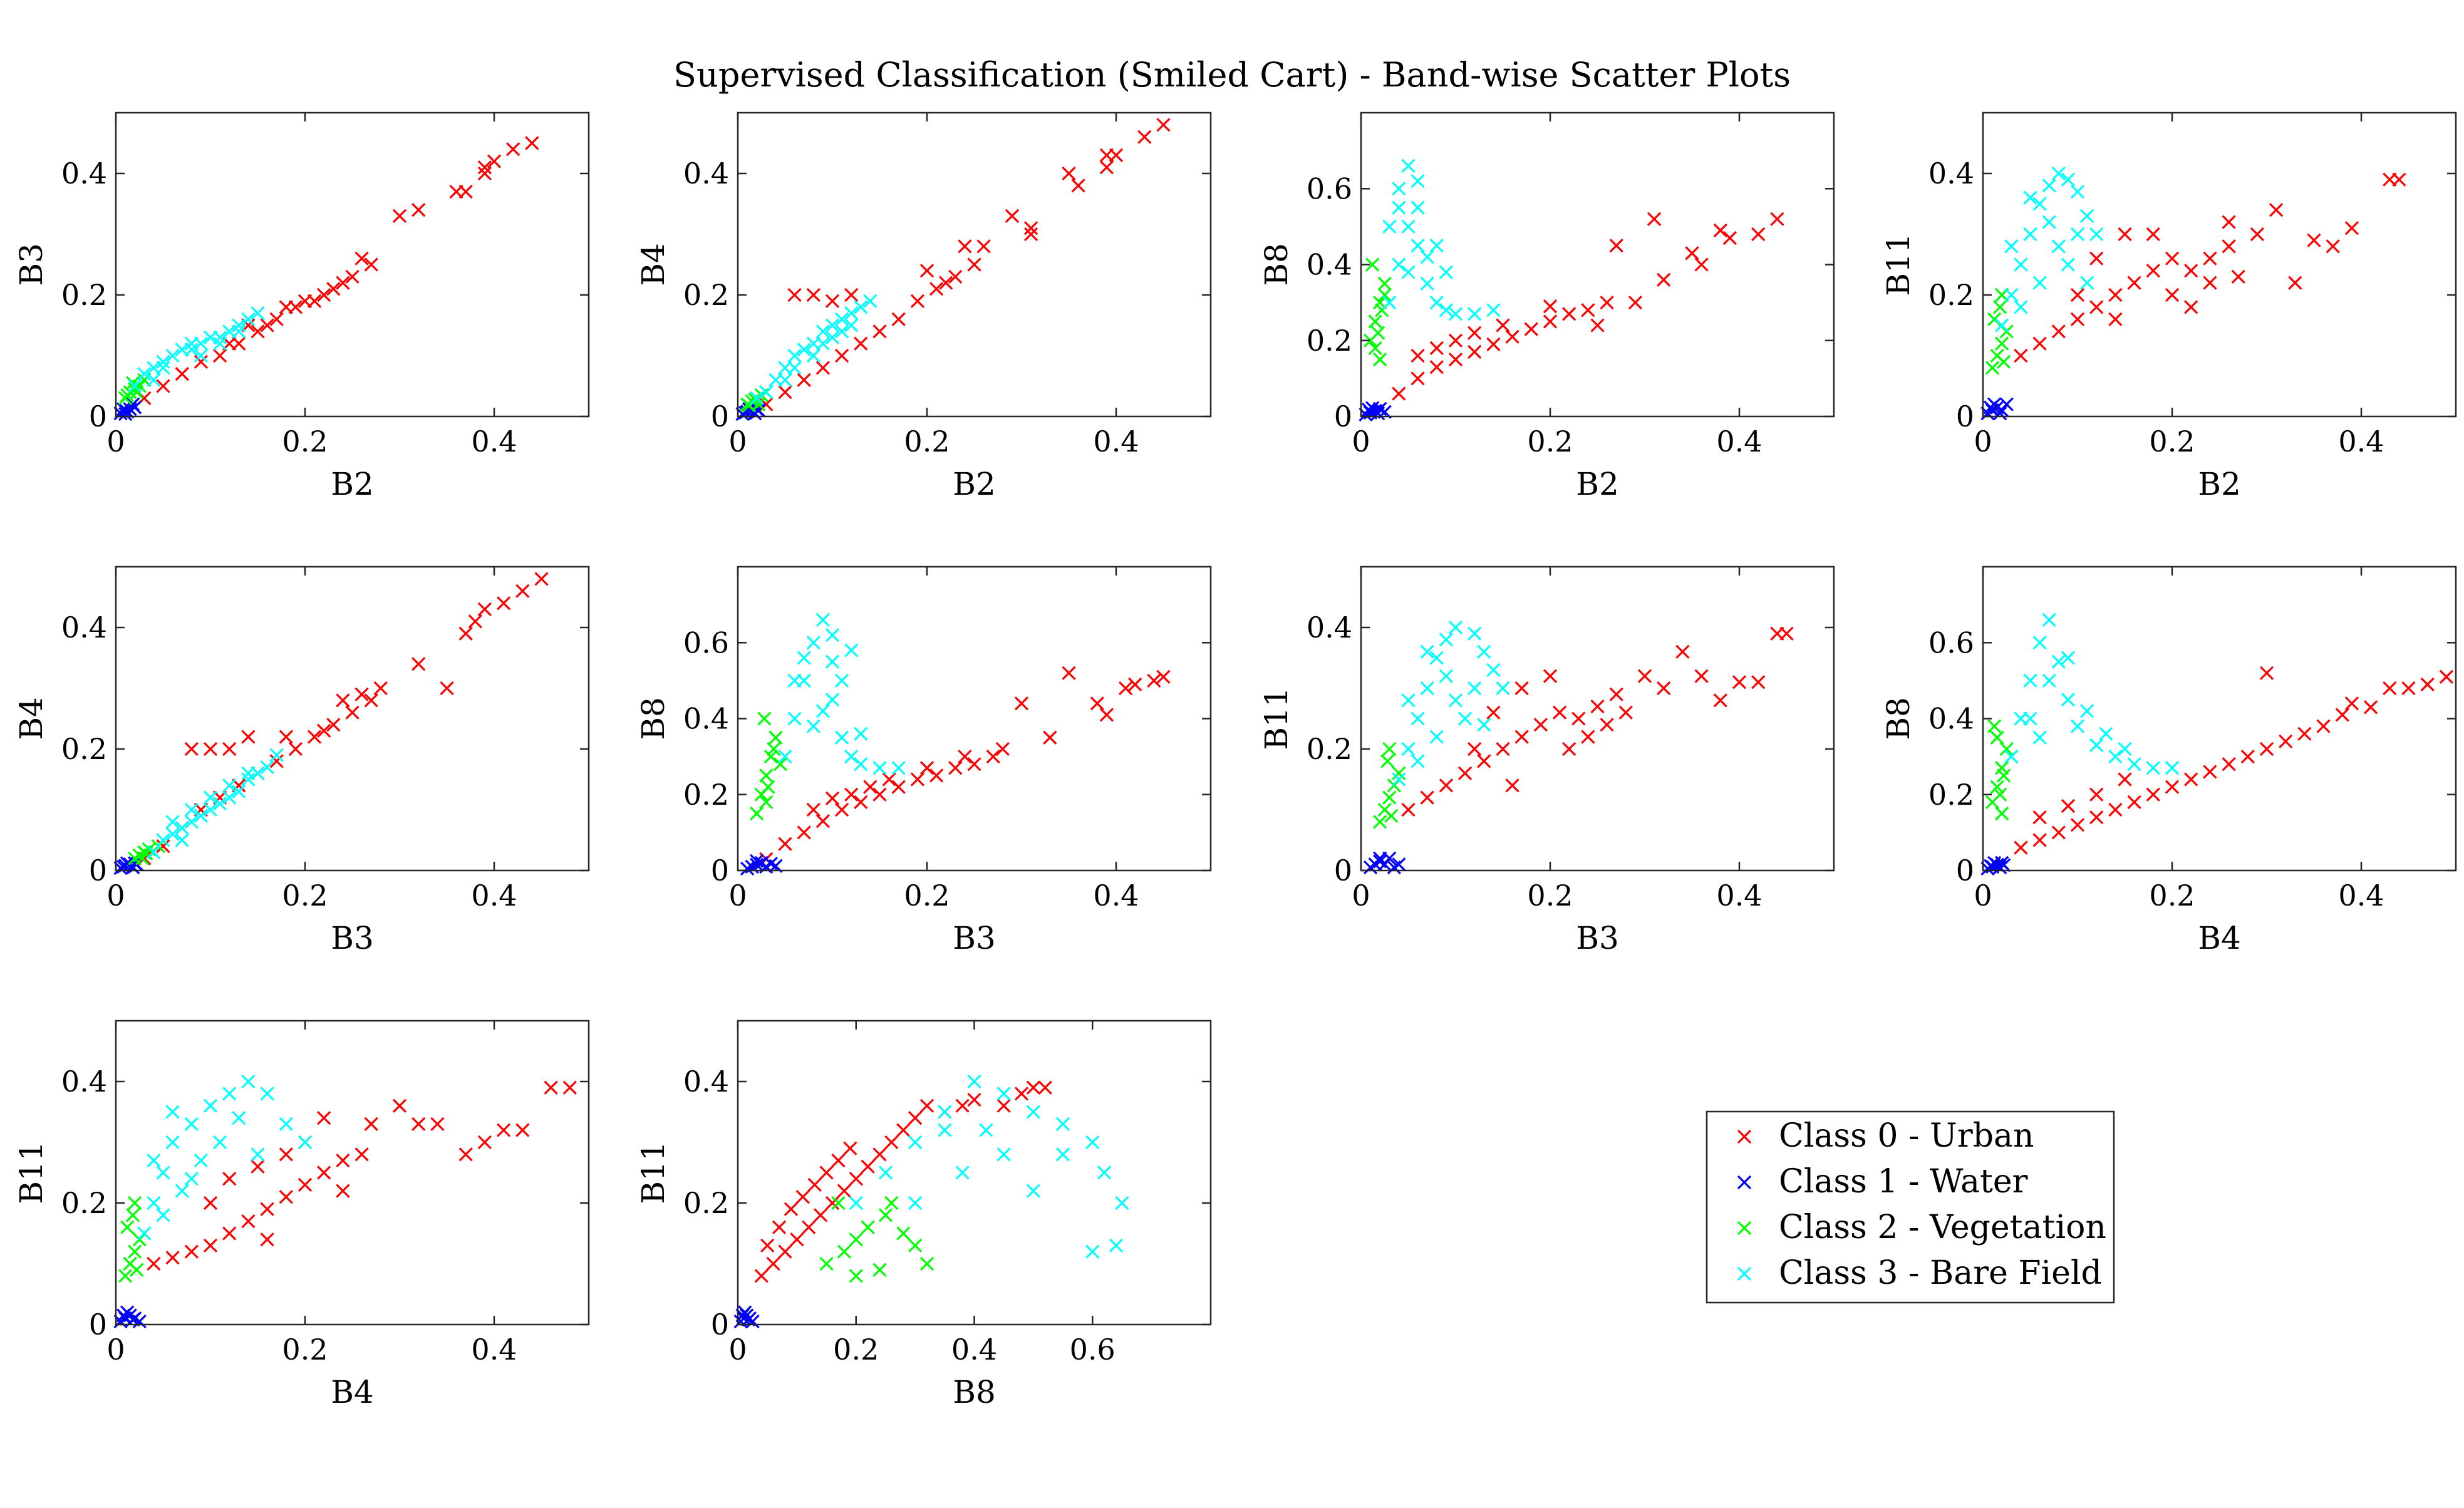 The image size is (2464, 1508). What do you see at coordinates (301, 761) in the screenshot?
I see `scatter-plot-5: 0 0.2 0.4 0 0.2 0.4 B3 B4` at bounding box center [301, 761].